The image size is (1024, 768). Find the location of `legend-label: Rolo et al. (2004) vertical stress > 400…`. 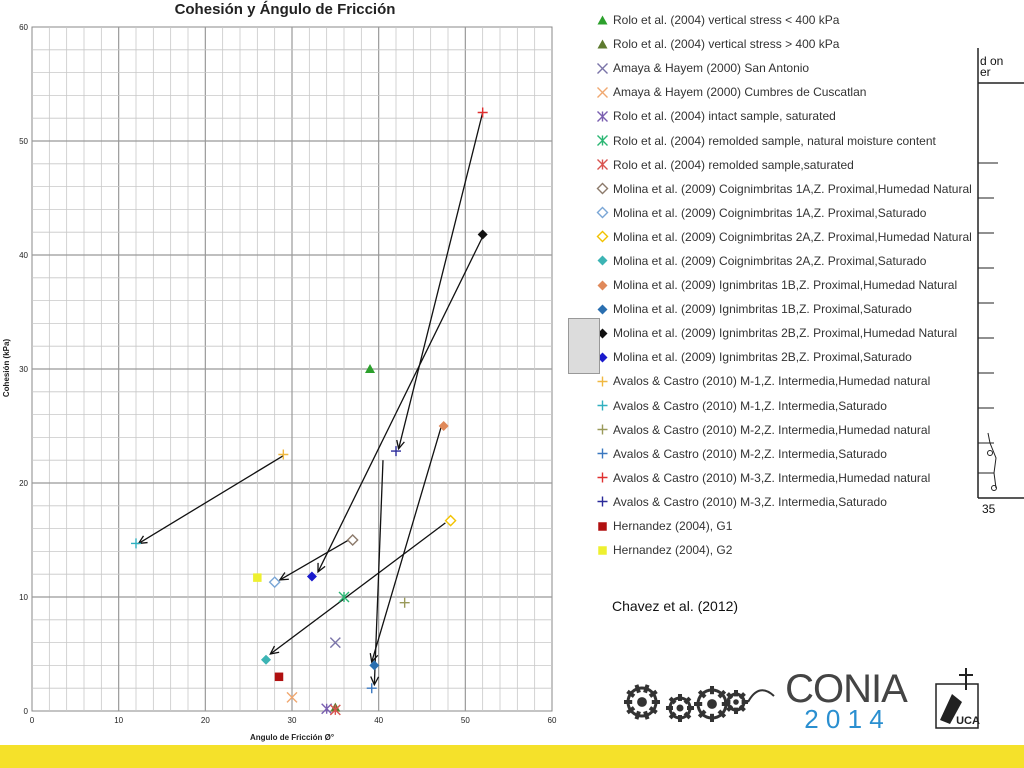

legend-label: Rolo et al. (2004) vertical stress > 400… is located at coordinates (726, 44).